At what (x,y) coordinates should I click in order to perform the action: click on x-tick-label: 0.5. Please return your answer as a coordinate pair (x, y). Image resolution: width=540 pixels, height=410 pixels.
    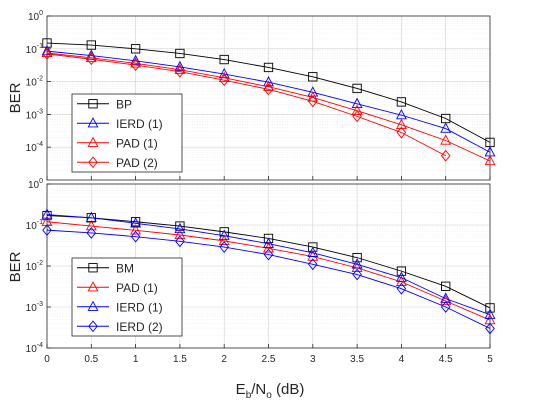
    Looking at the image, I should click on (91, 359).